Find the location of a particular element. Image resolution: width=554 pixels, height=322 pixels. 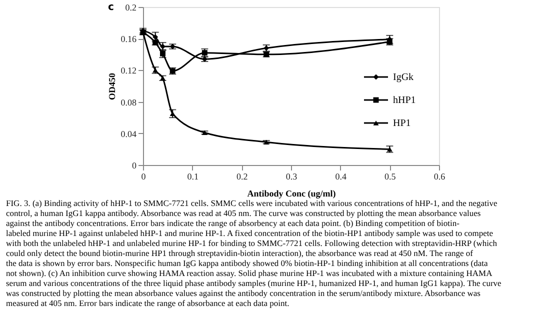

x-tick-label: 0.2 is located at coordinates (242, 177).